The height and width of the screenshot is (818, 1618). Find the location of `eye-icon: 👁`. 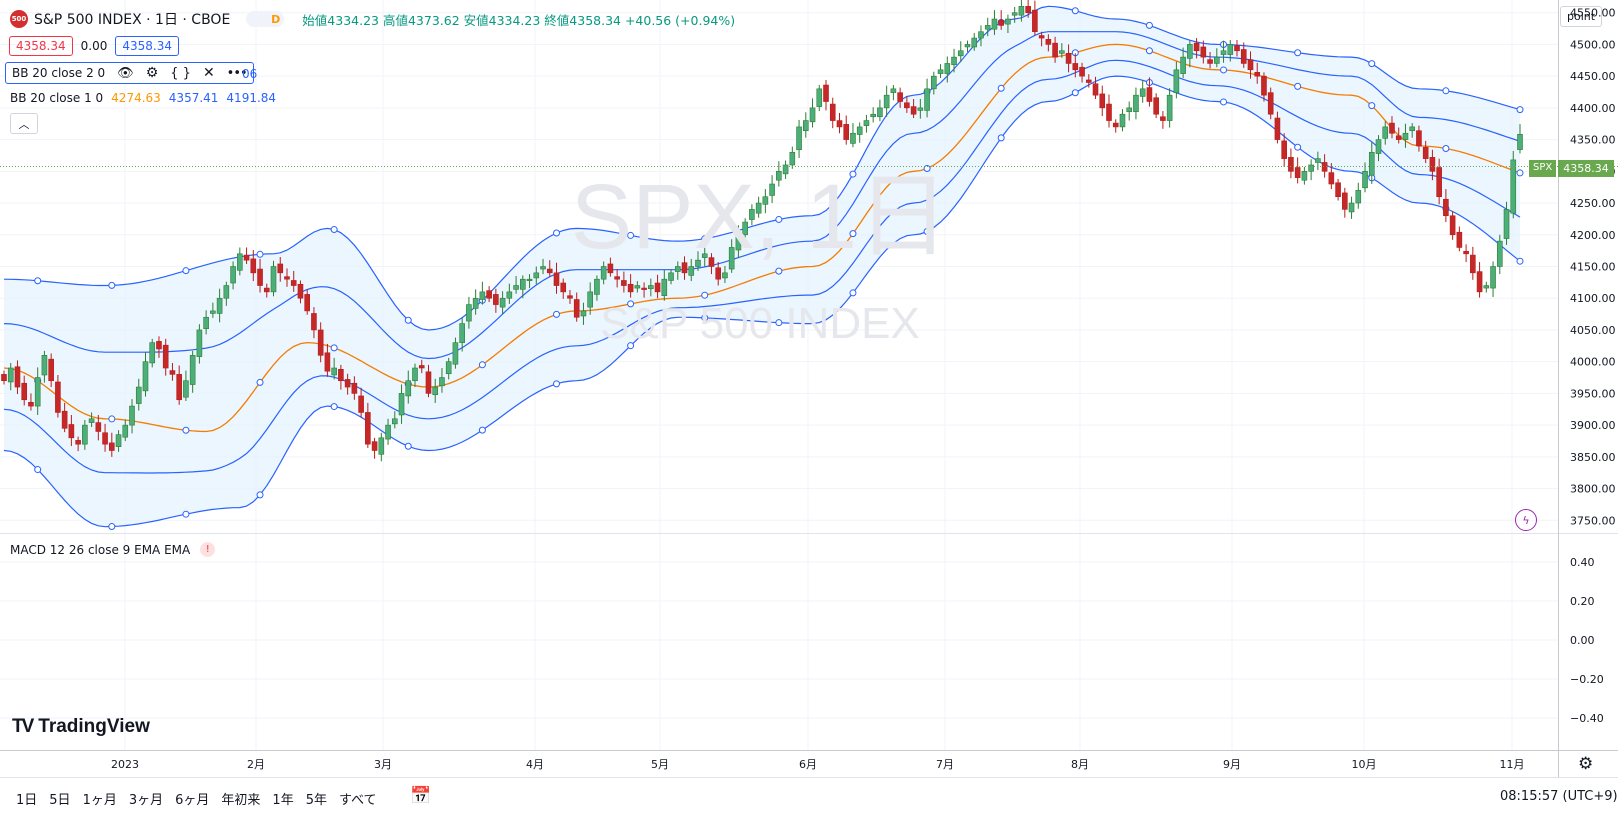

eye-icon: 👁 is located at coordinates (125, 73).